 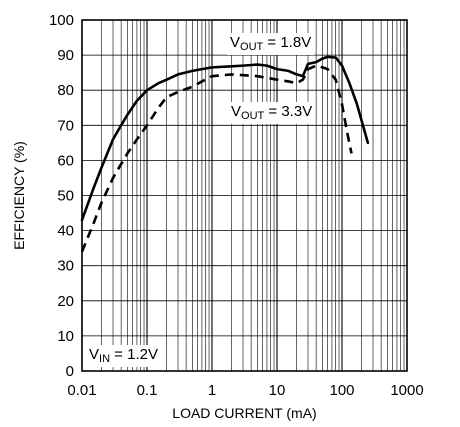 I want to click on x-tick-label: 10, so click(x=277, y=390).